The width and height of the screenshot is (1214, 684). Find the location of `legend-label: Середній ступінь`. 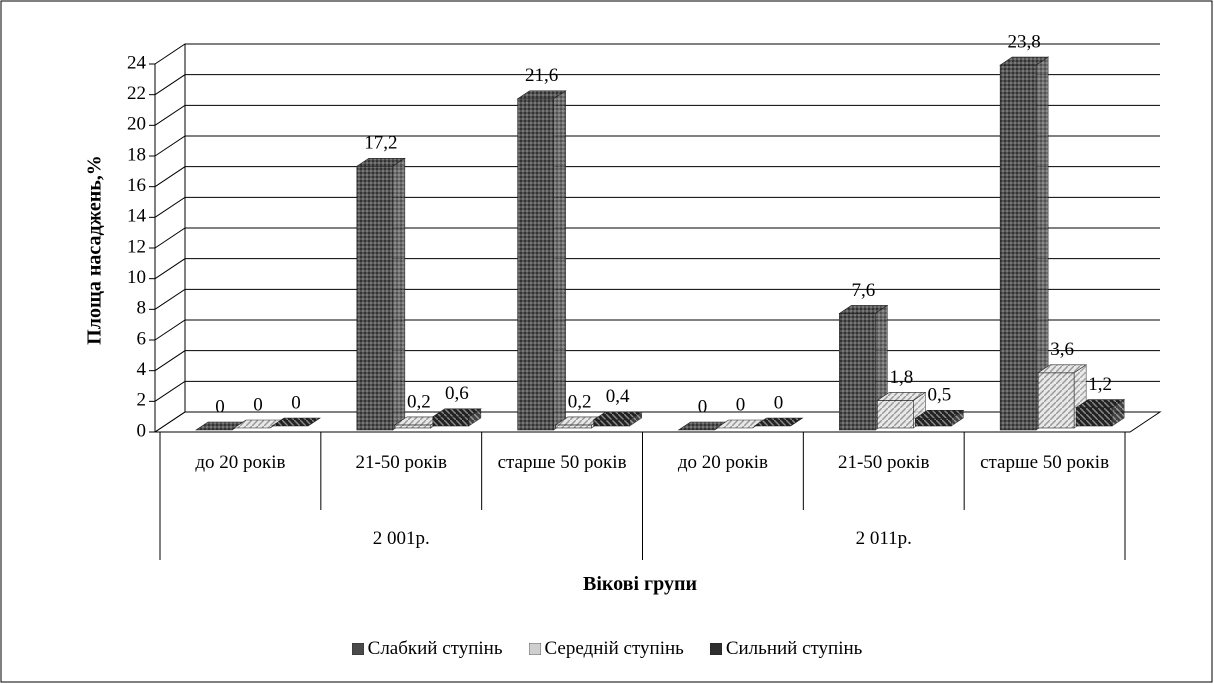

legend-label: Середній ступінь is located at coordinates (614, 648).